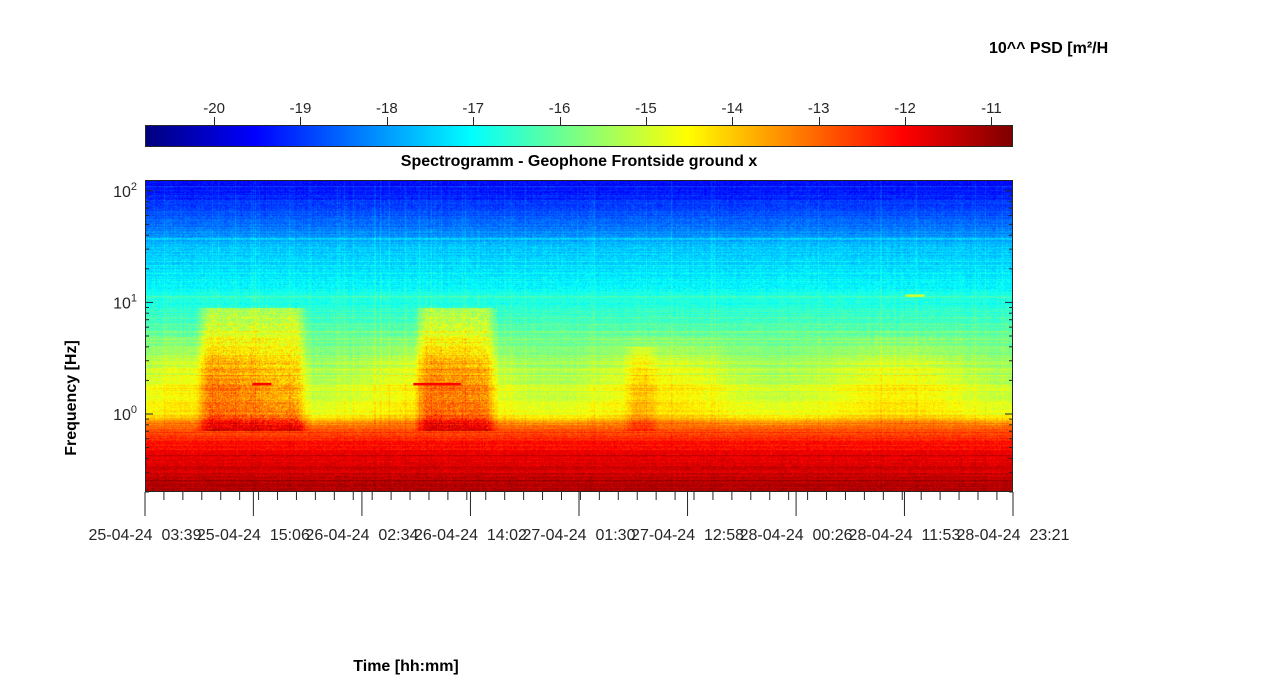 The image size is (1280, 677). What do you see at coordinates (796, 535) in the screenshot?
I see `x-tick-label: 28-04-24 00:26` at bounding box center [796, 535].